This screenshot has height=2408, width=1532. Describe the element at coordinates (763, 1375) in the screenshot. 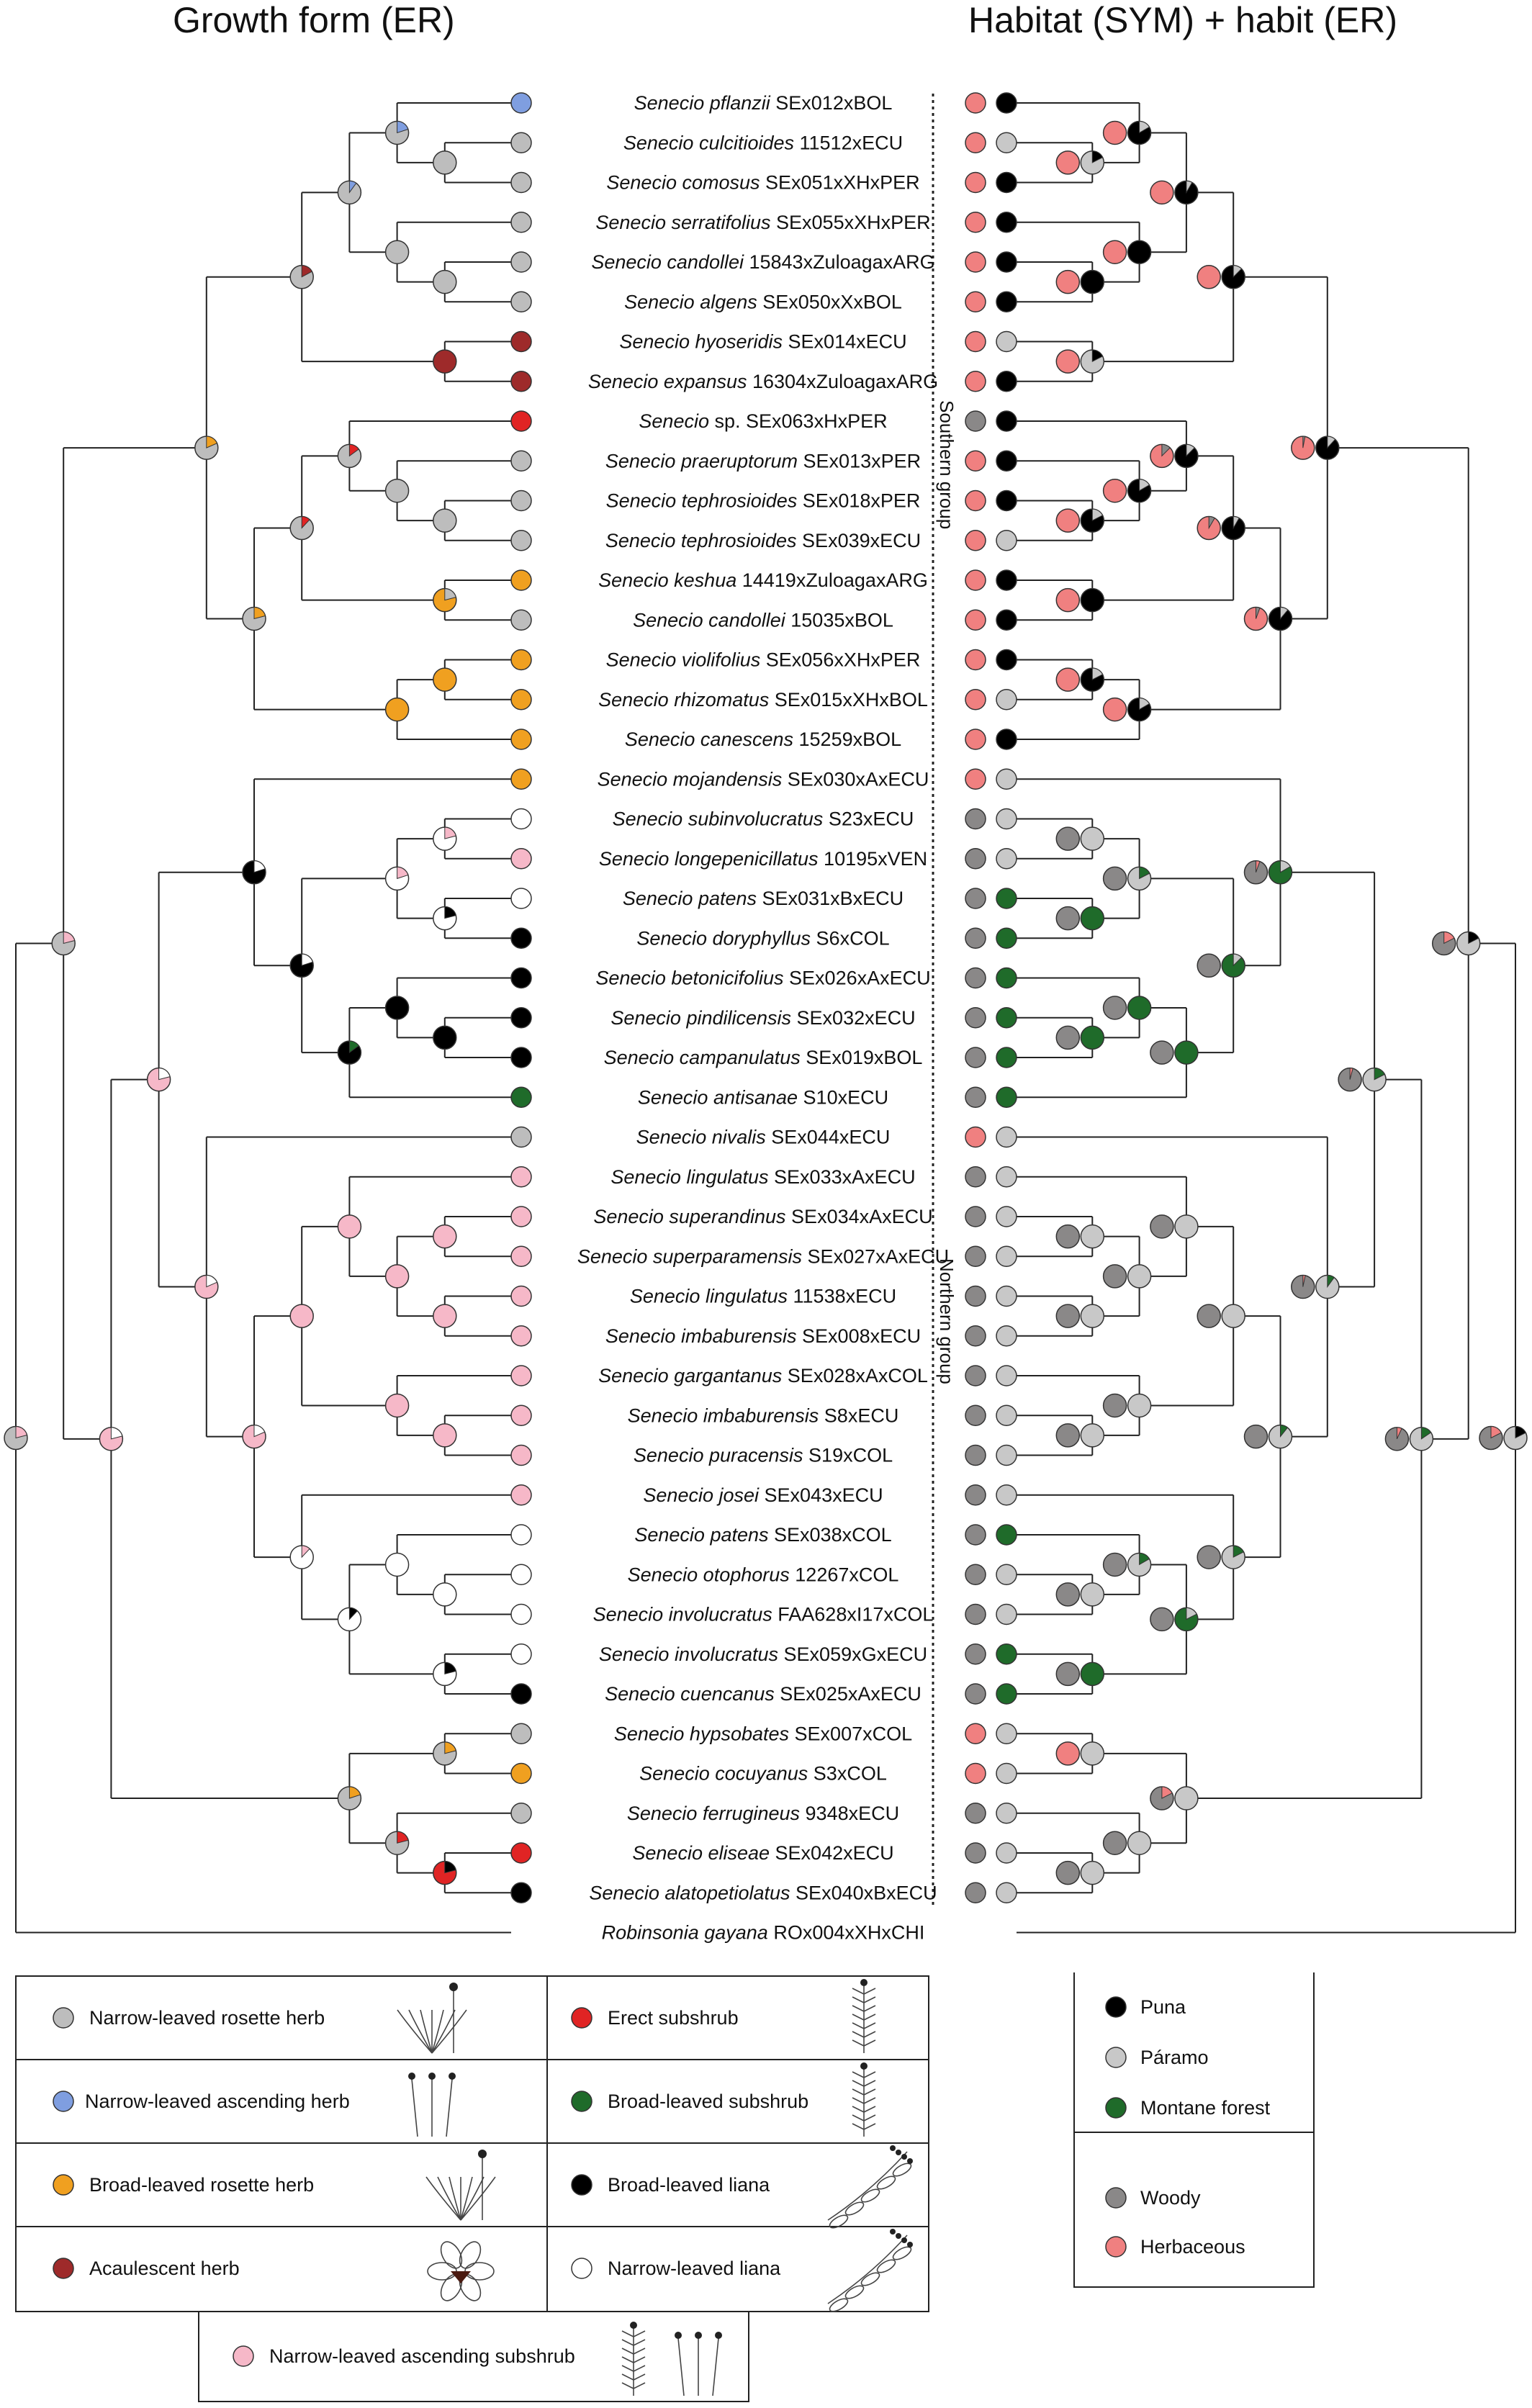

I see `taxon-label: Senecio gargantanus SEx028xAxCOL` at that location.